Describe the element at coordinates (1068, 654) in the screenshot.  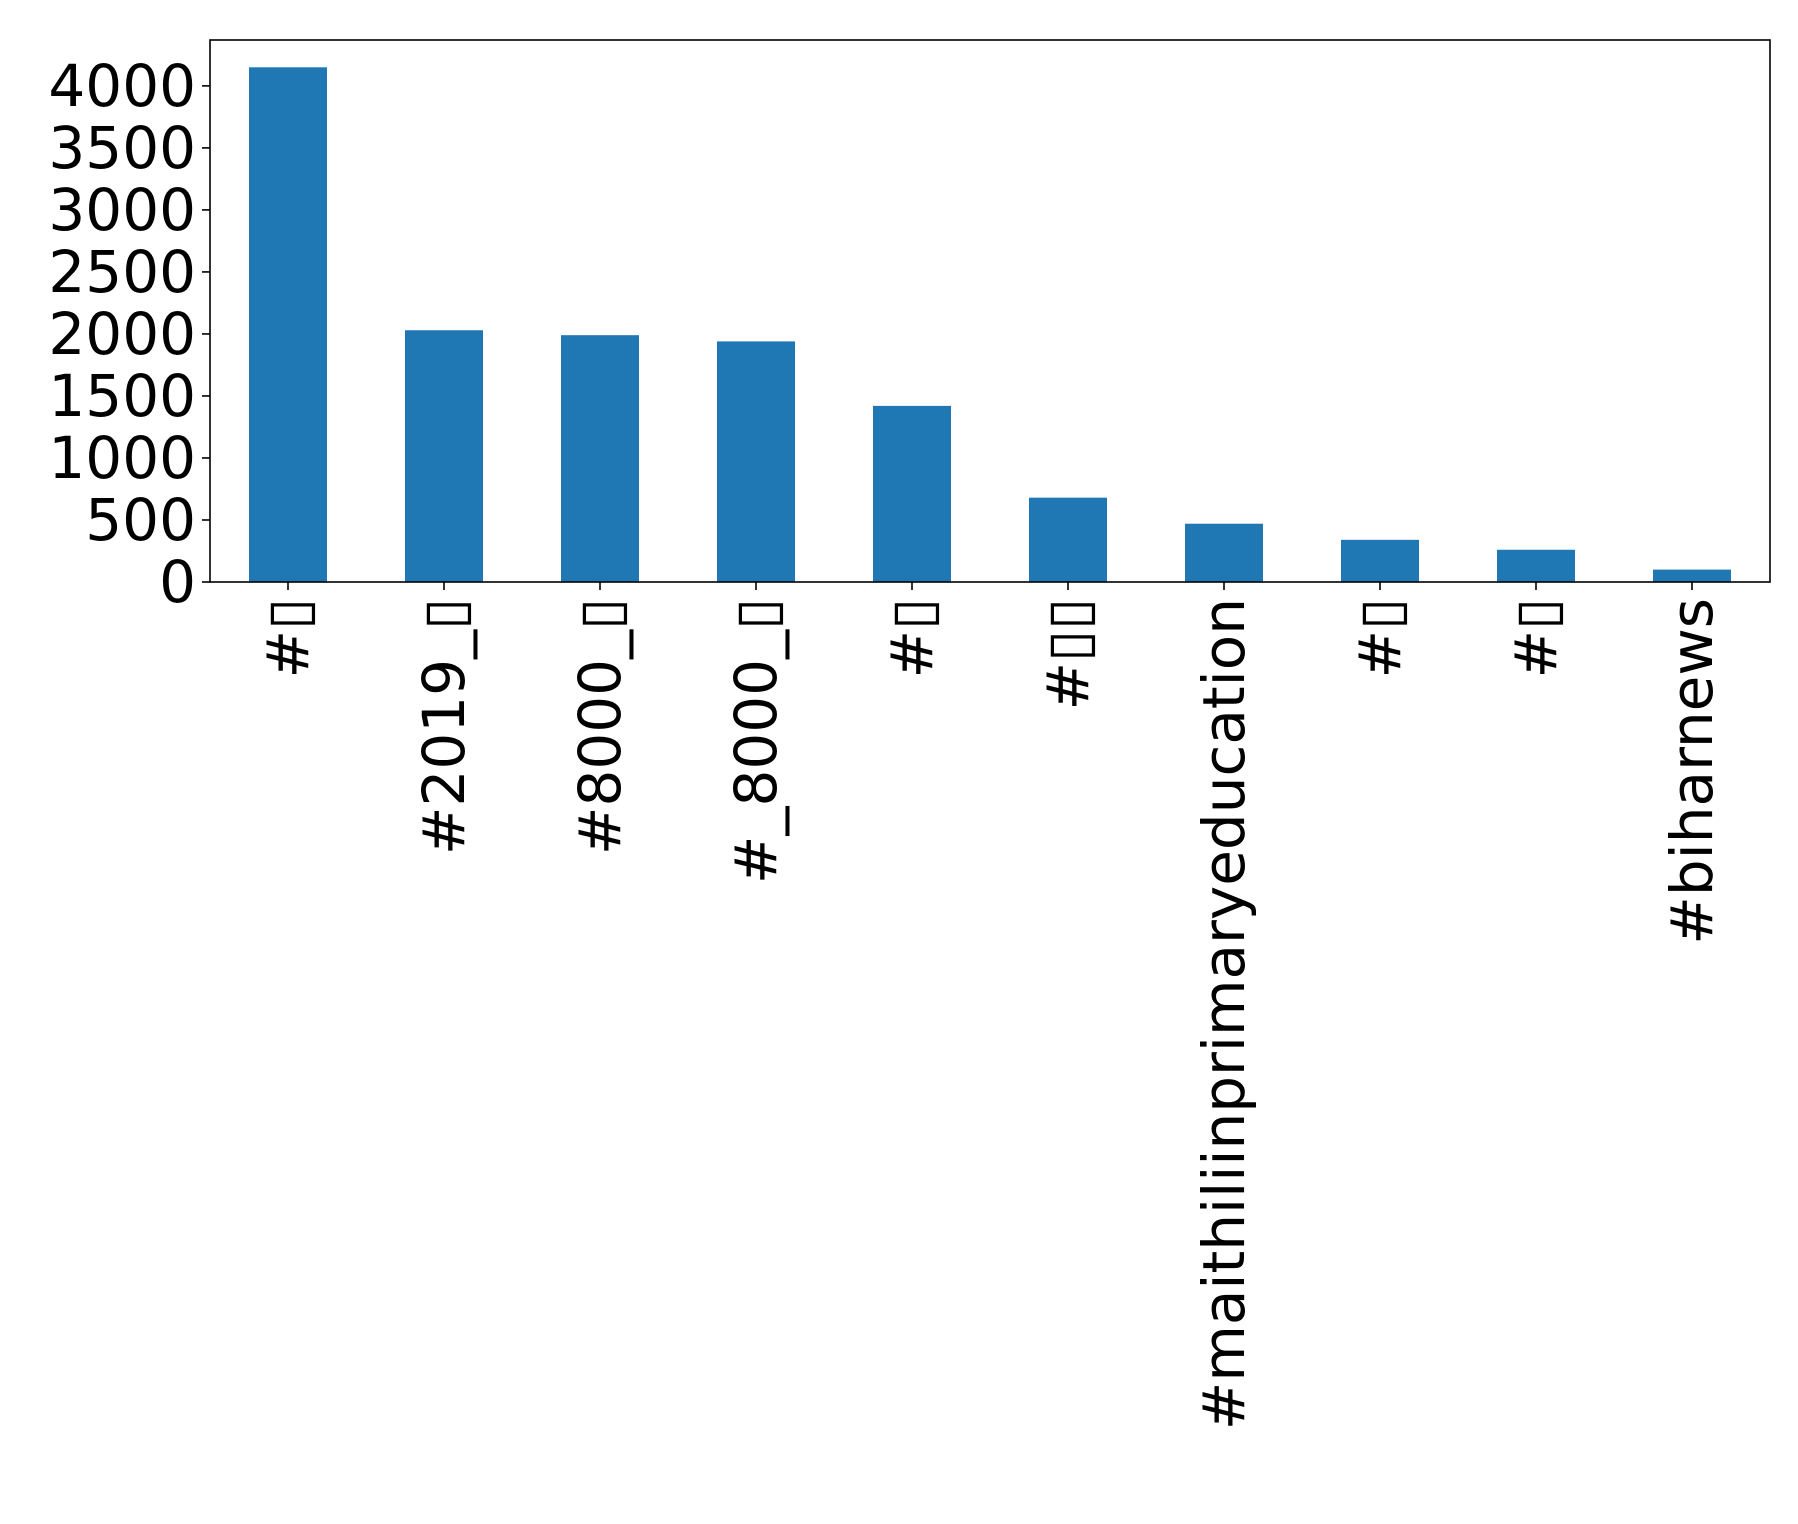
I see `x-tick-label-5: #▯▯` at that location.